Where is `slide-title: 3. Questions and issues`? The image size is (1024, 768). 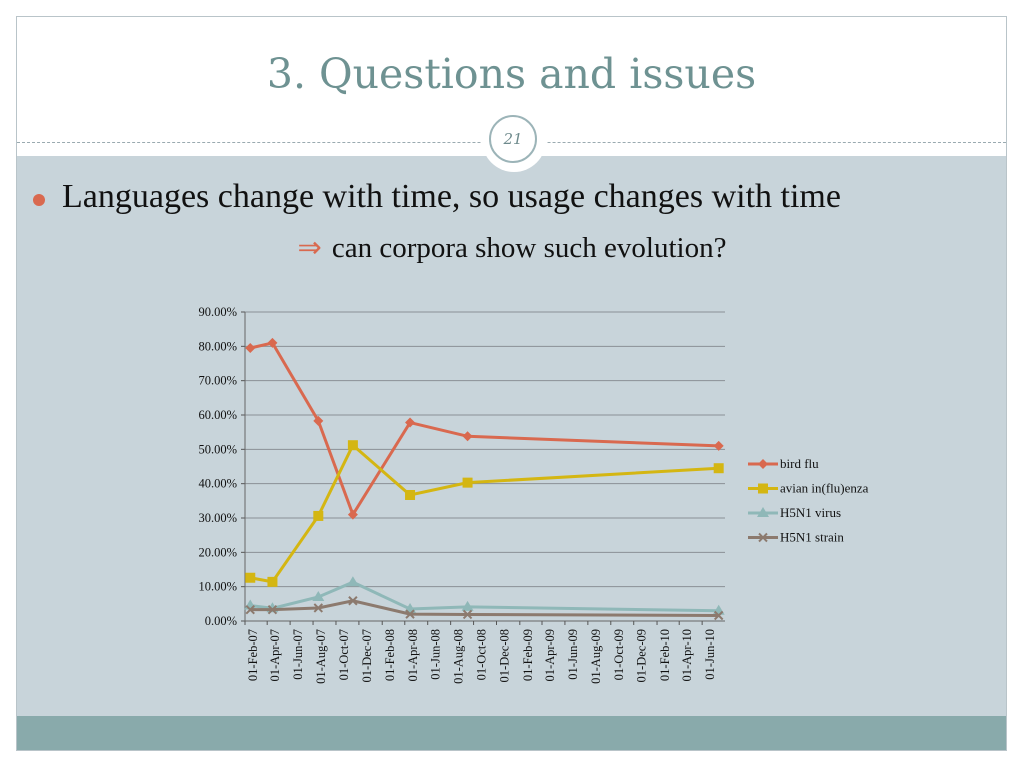 slide-title: 3. Questions and issues is located at coordinates (511, 74).